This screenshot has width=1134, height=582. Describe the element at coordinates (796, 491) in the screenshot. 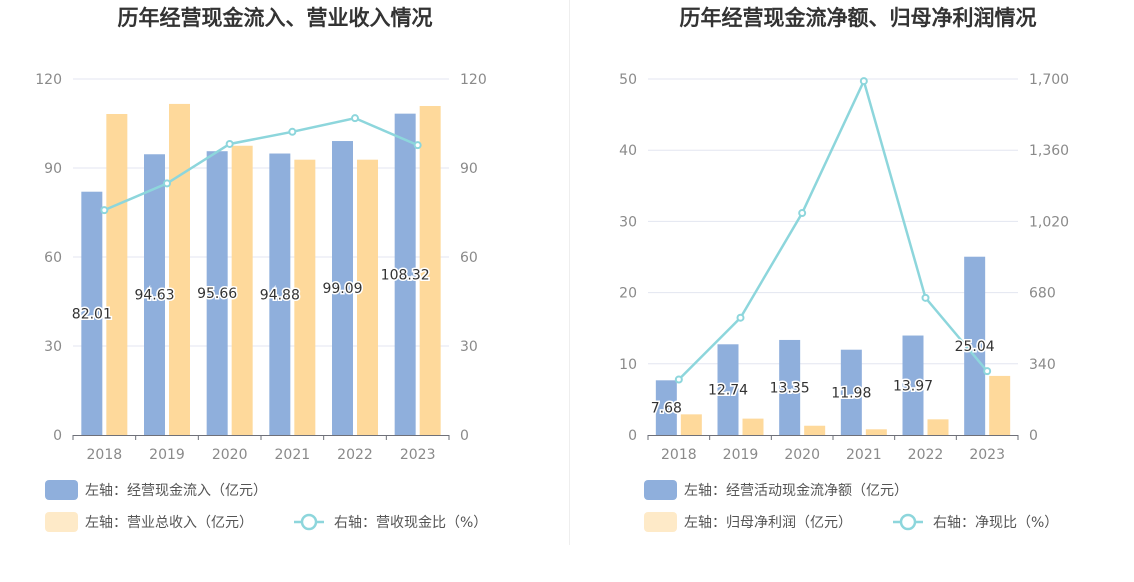

I see `legend-label: 左轴：经营活动现金流净额（亿元）` at that location.